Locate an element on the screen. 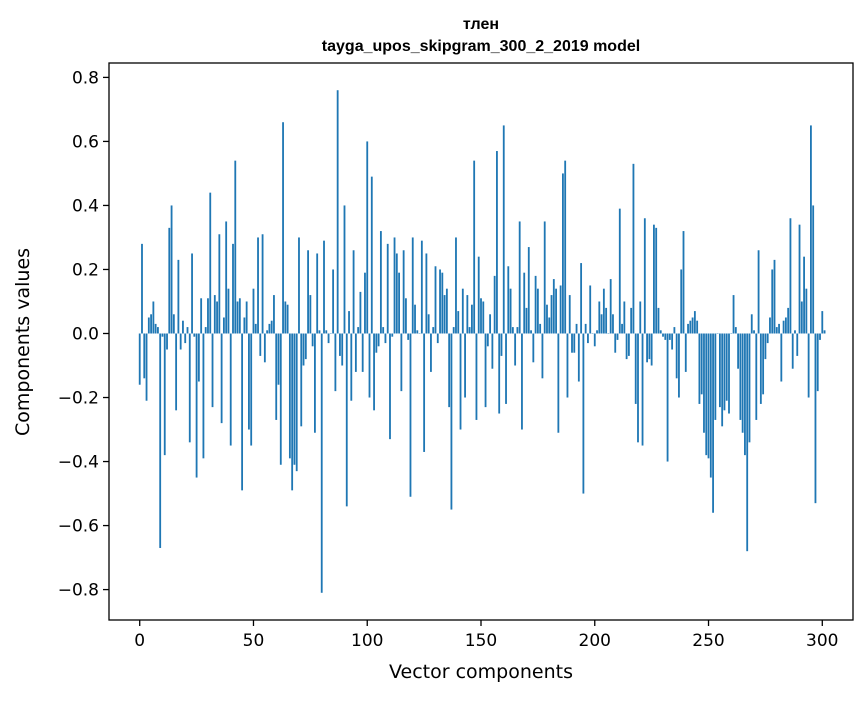 This screenshot has width=867, height=701. y-tick-label: 0.0 is located at coordinates (85, 334).